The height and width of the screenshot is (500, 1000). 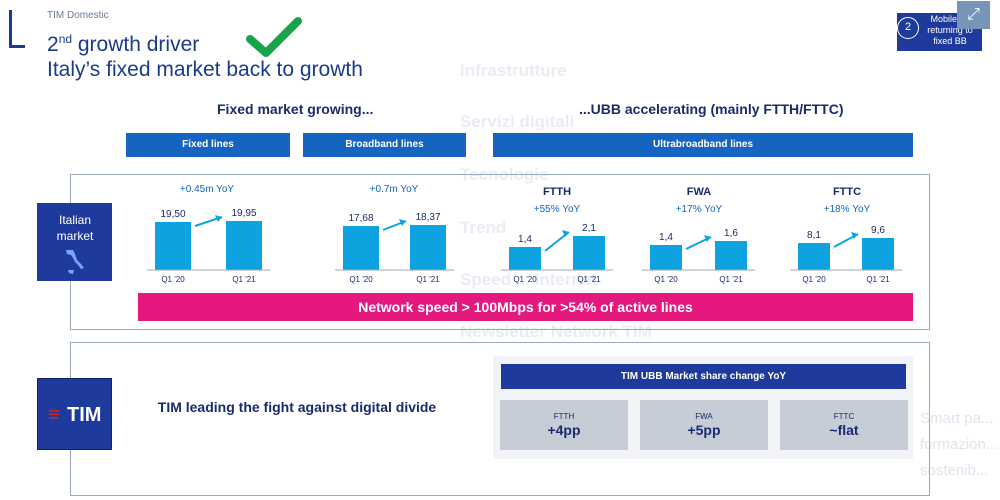 I want to click on tim-logo, so click(x=74, y=414).